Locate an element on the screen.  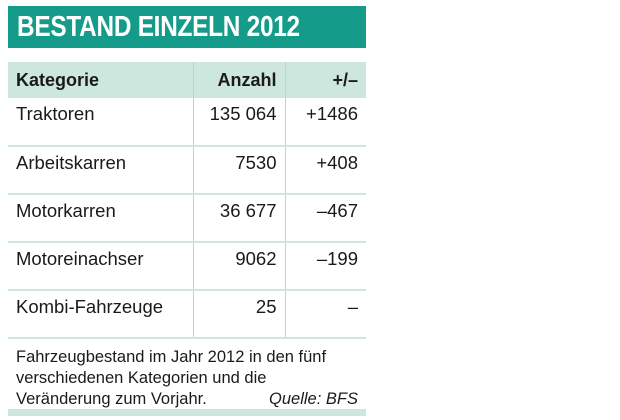
row-count: 25 is located at coordinates (239, 314).